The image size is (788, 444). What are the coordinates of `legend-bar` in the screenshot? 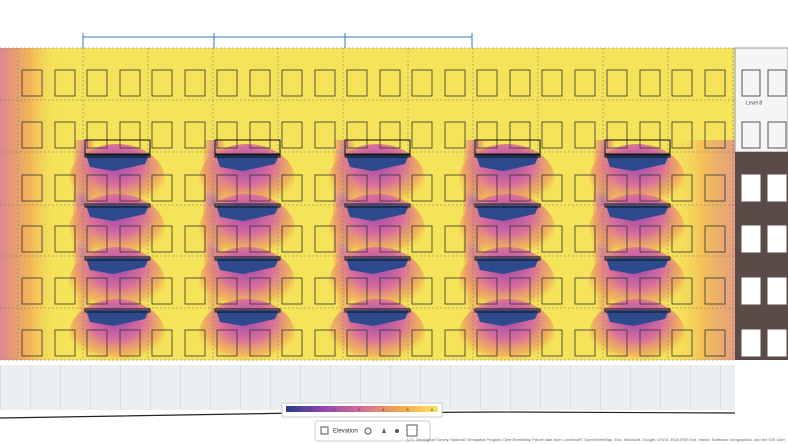 It's located at (362, 409).